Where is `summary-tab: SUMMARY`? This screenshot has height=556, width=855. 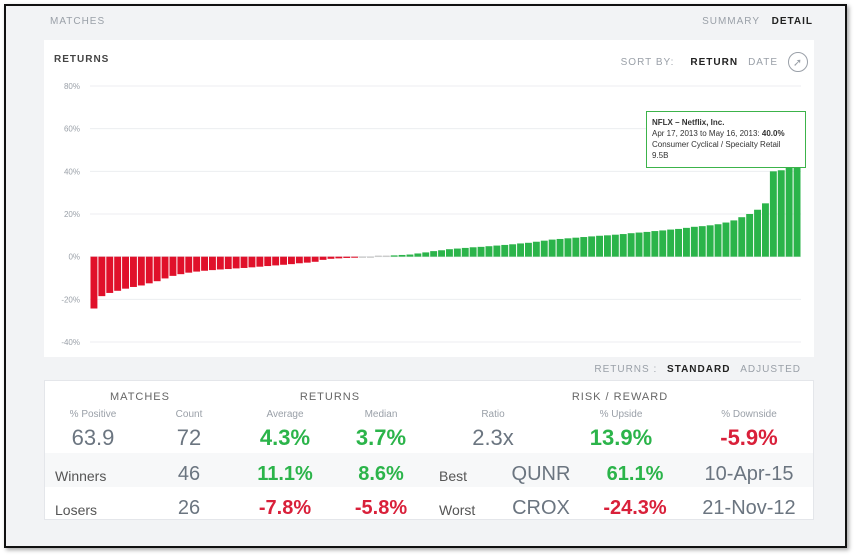
summary-tab: SUMMARY is located at coordinates (731, 21).